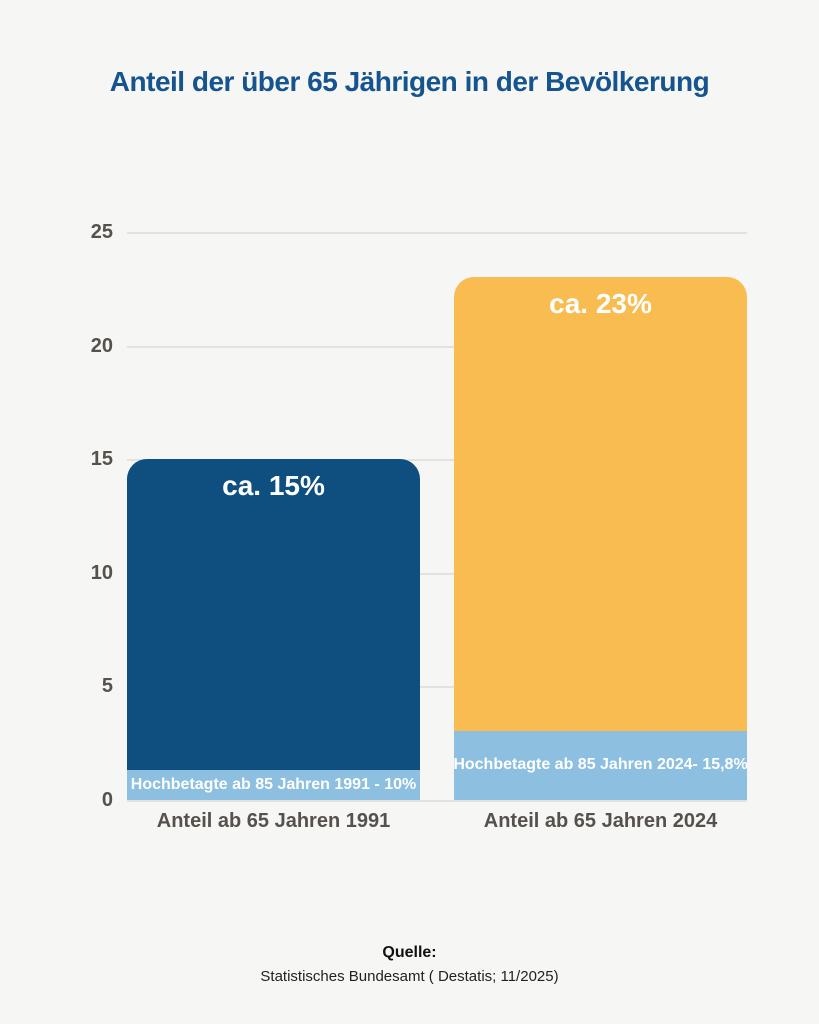  What do you see at coordinates (107, 686) in the screenshot?
I see `y-tick-label-5: 5` at bounding box center [107, 686].